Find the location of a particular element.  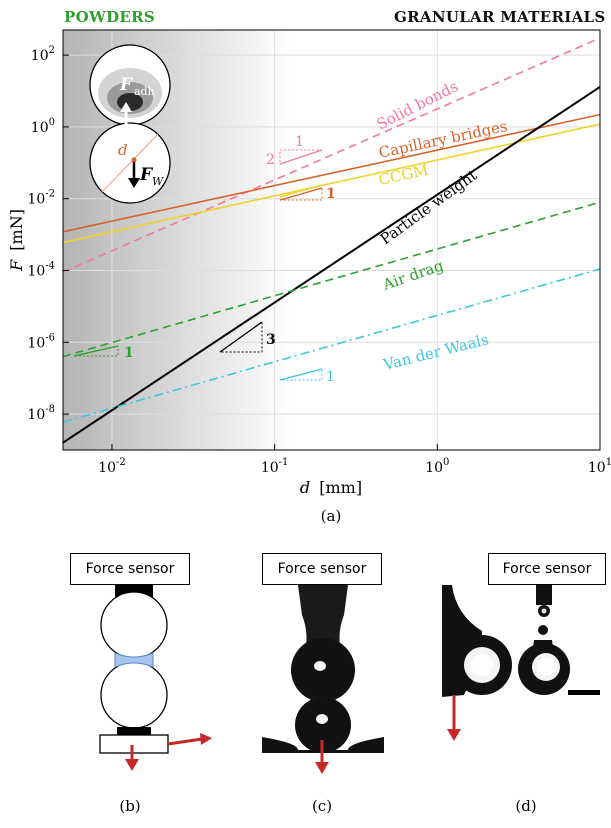

panel-c-photo is located at coordinates (323, 669).